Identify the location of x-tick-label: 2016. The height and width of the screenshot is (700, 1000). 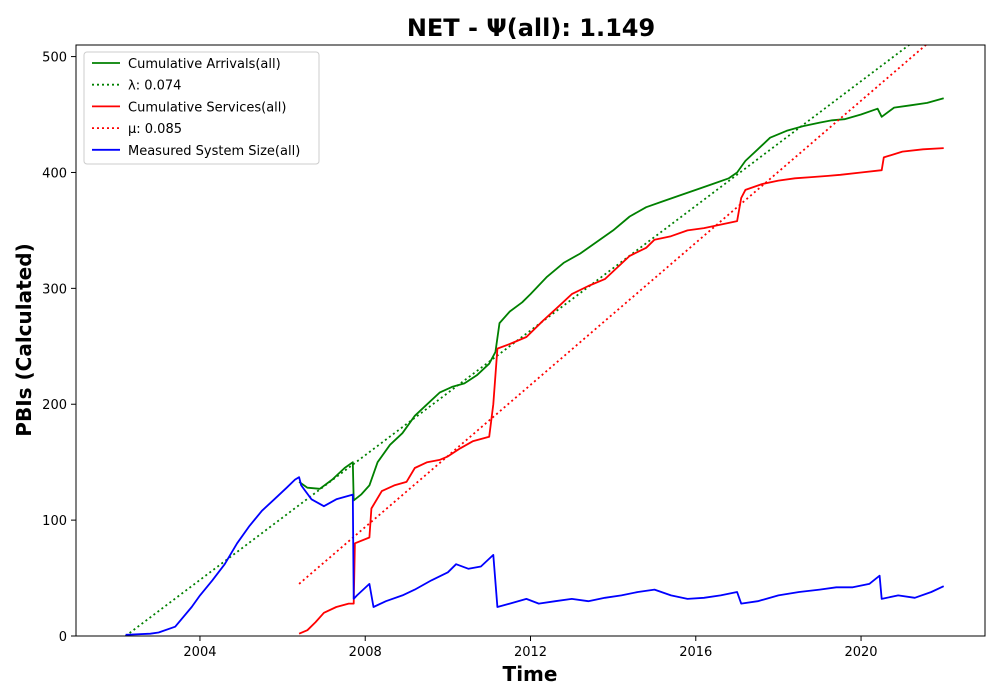
(695, 652).